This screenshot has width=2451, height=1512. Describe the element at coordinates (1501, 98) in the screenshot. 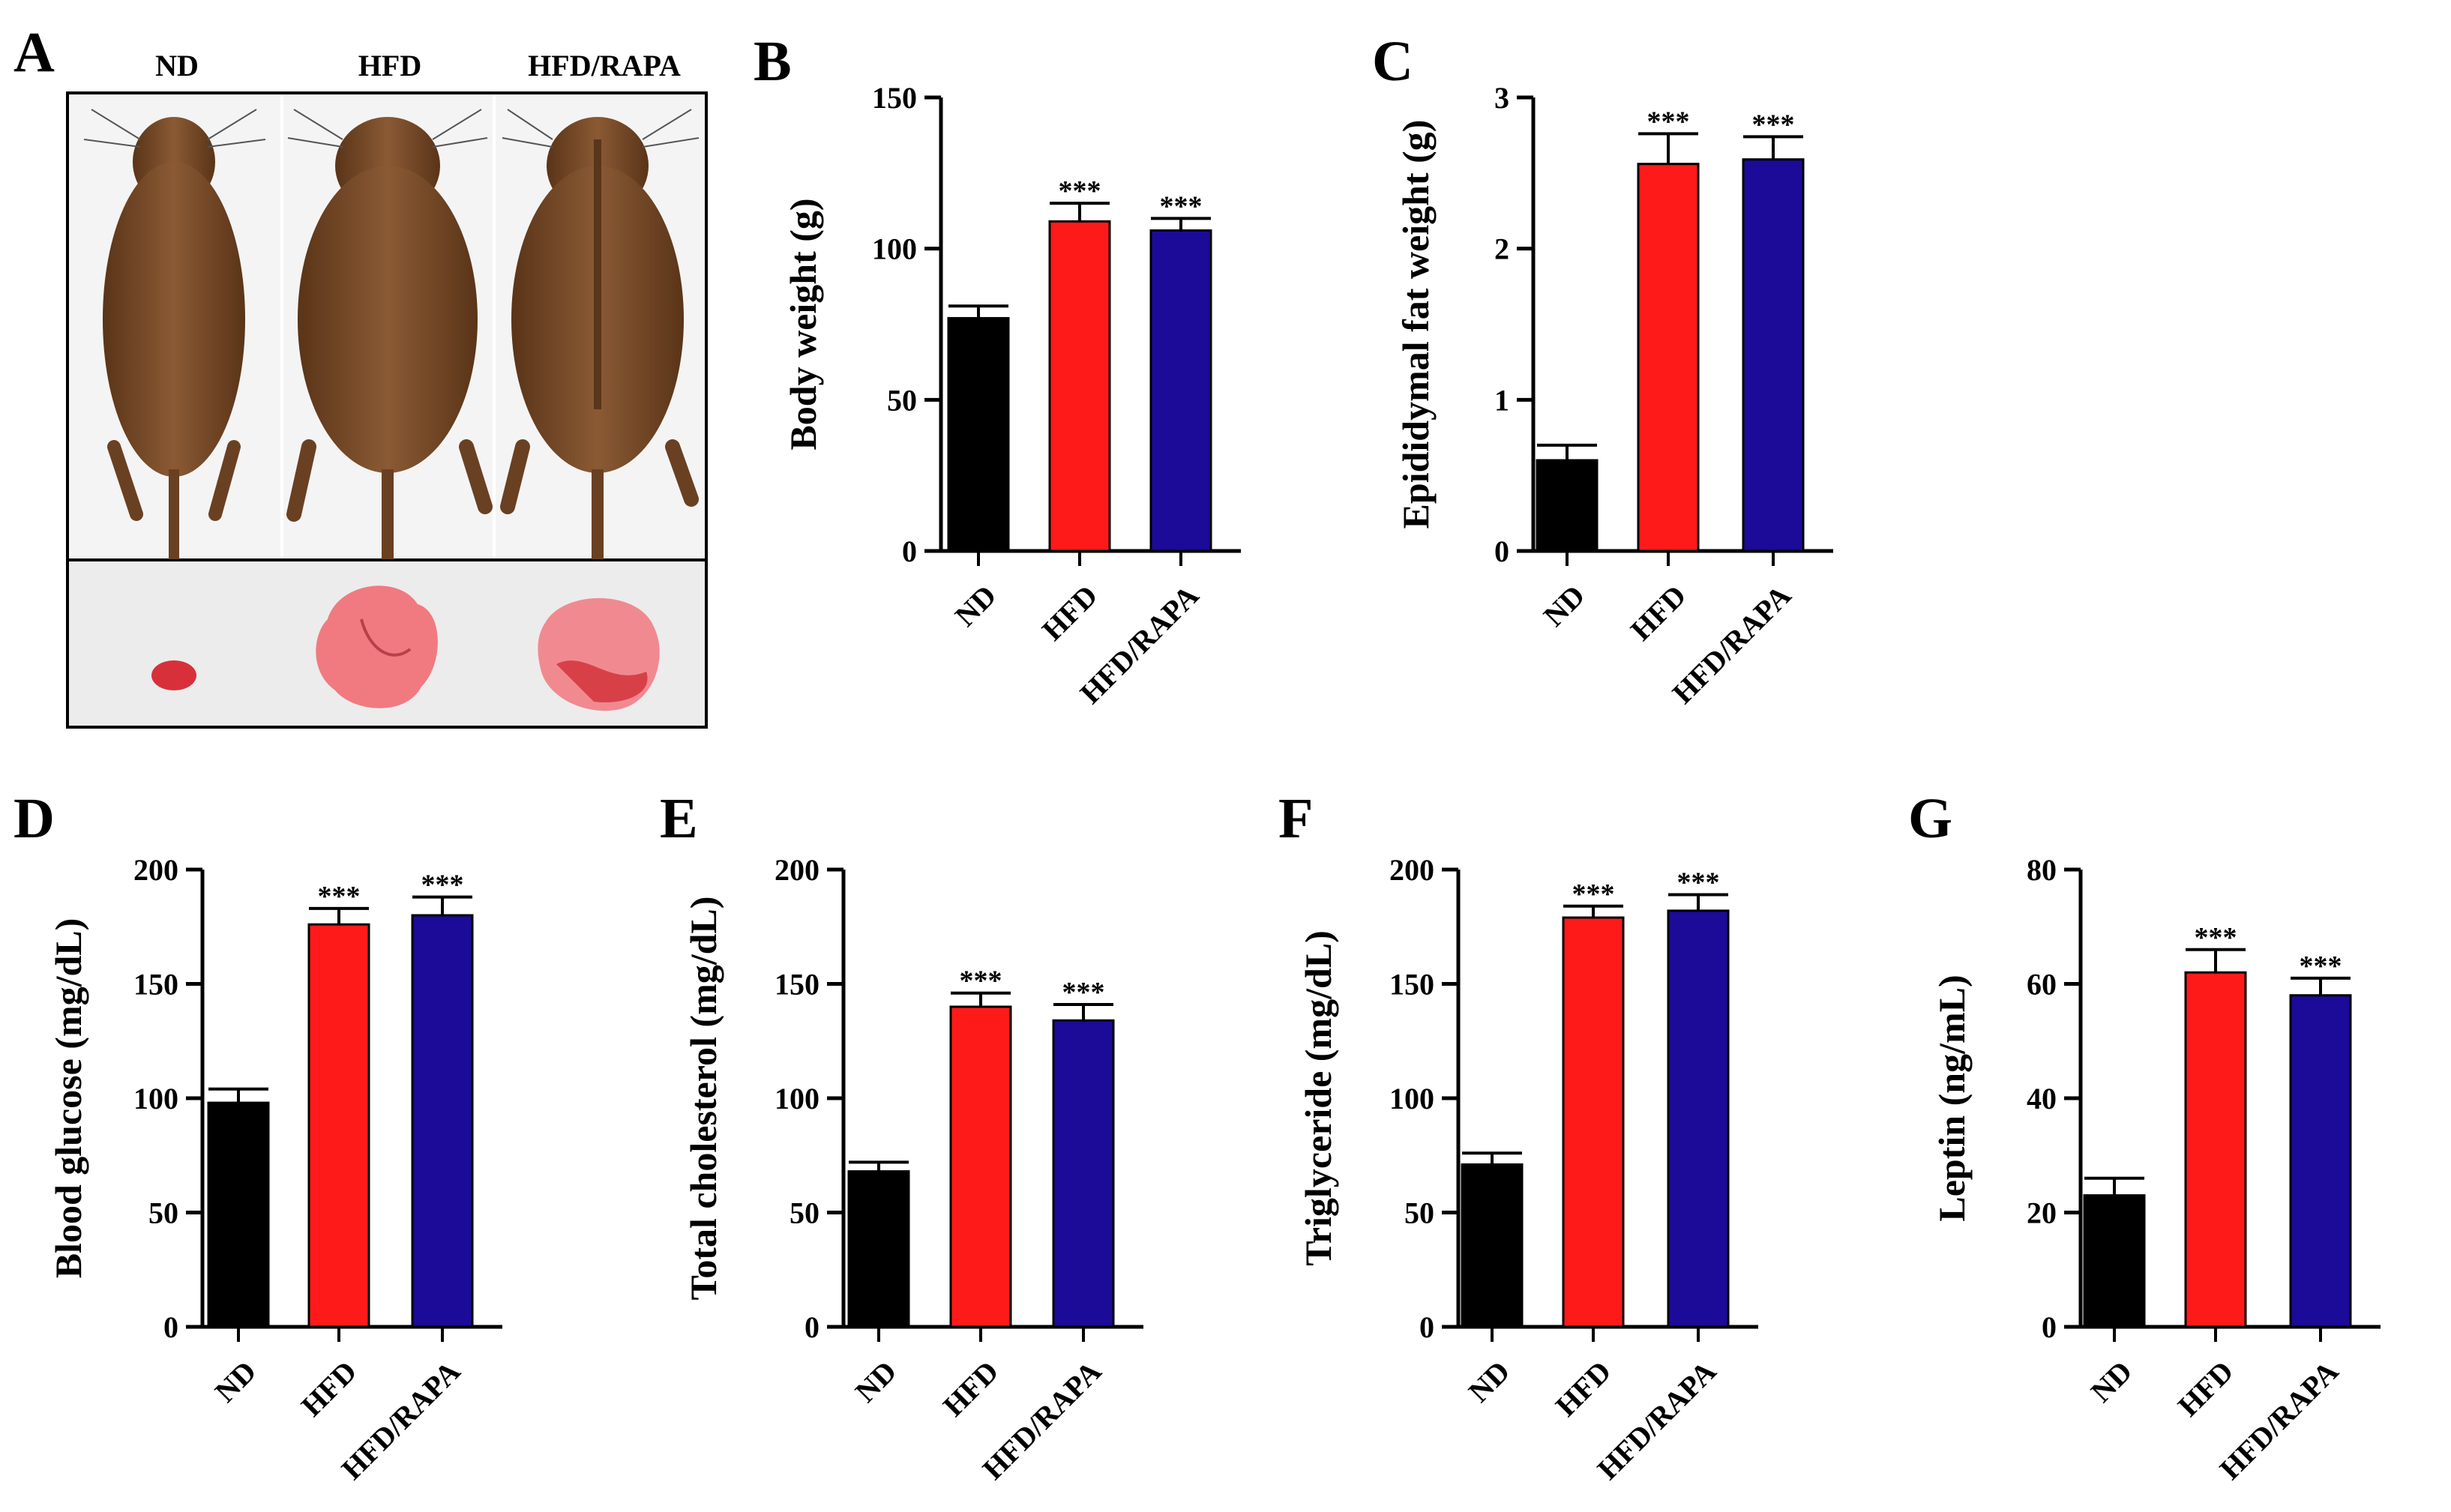

I see `y-tick-label: 3` at that location.